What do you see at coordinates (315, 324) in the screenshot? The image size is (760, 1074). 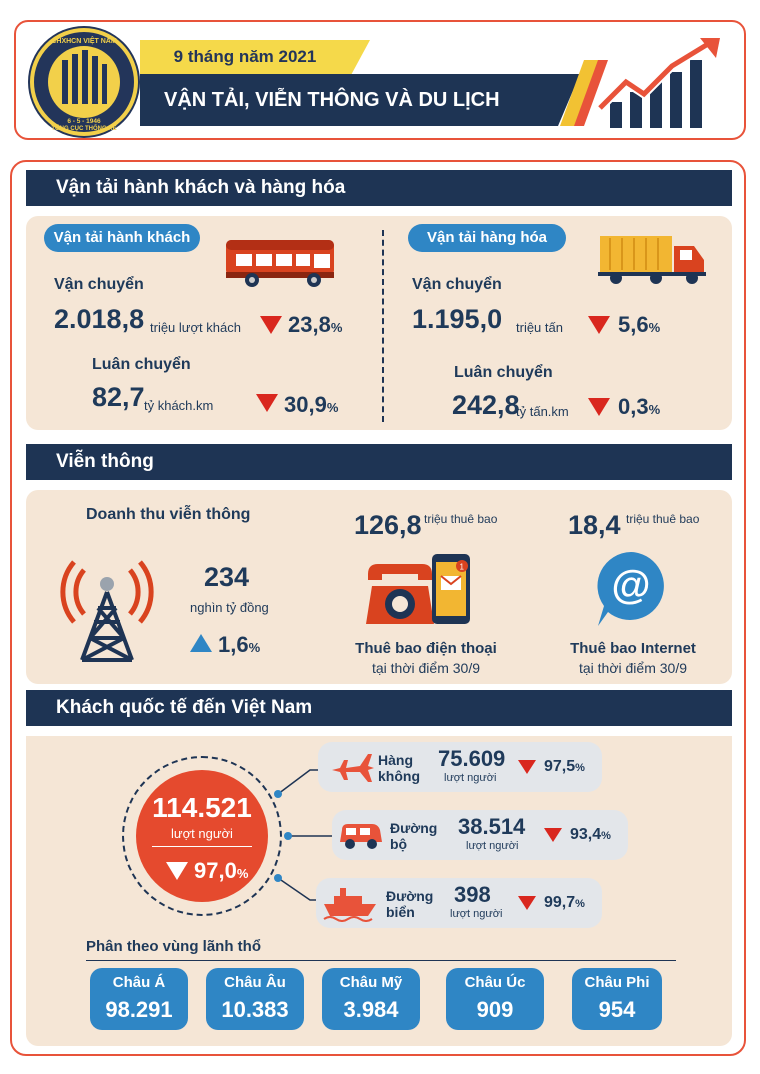 I see `passenger-carry-change: 23,8%` at bounding box center [315, 324].